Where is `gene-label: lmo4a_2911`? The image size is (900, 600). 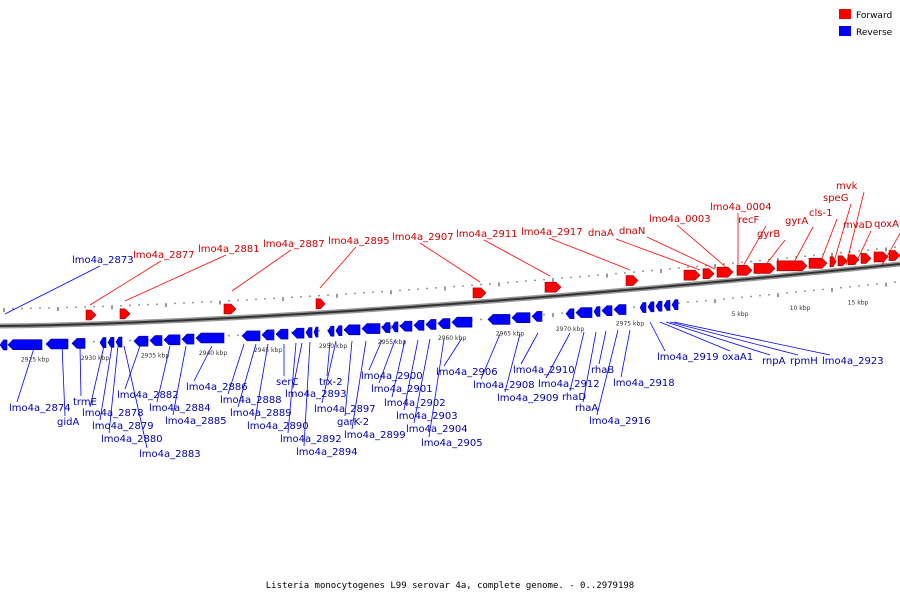 gene-label: lmo4a_2911 is located at coordinates (487, 234).